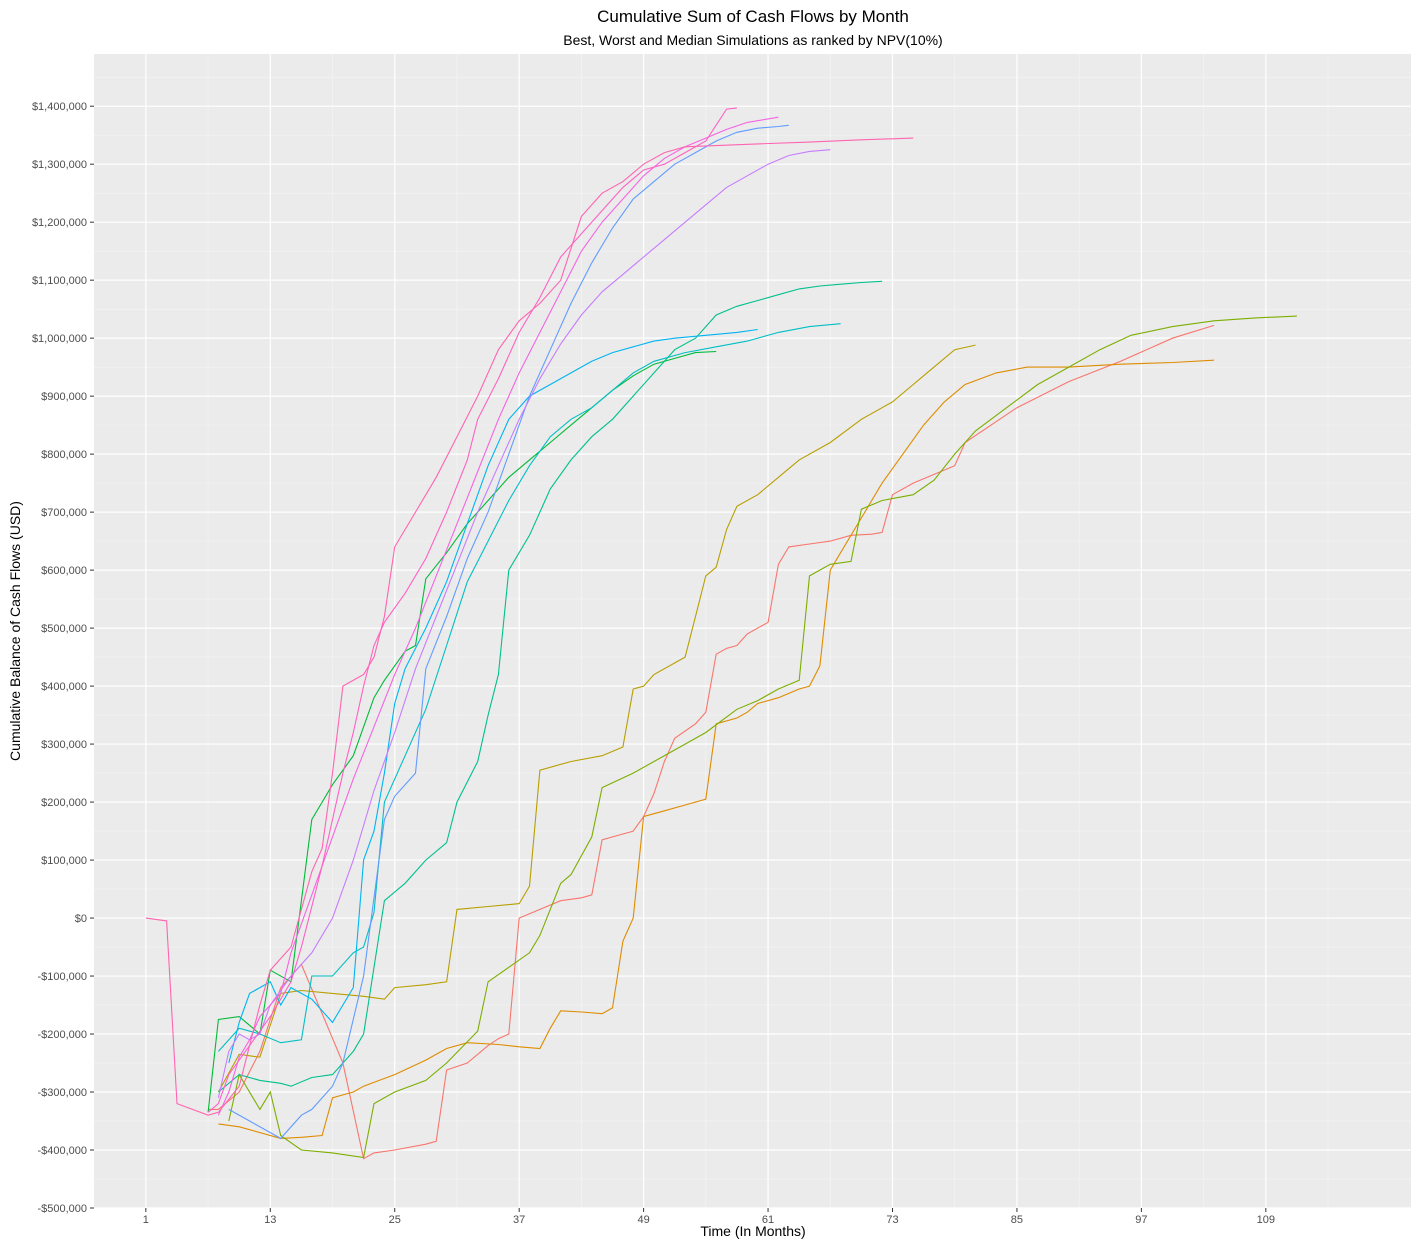  I want to click on x-tick-label: 13, so click(270, 1220).